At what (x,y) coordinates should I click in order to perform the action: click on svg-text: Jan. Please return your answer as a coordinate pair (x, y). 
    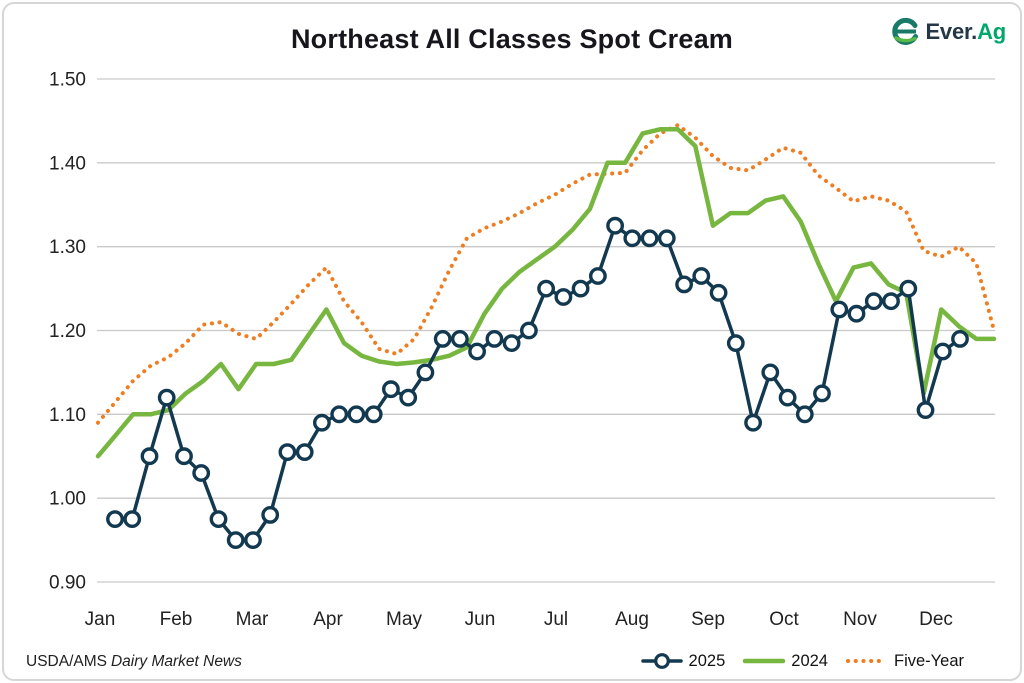
    Looking at the image, I should click on (100, 619).